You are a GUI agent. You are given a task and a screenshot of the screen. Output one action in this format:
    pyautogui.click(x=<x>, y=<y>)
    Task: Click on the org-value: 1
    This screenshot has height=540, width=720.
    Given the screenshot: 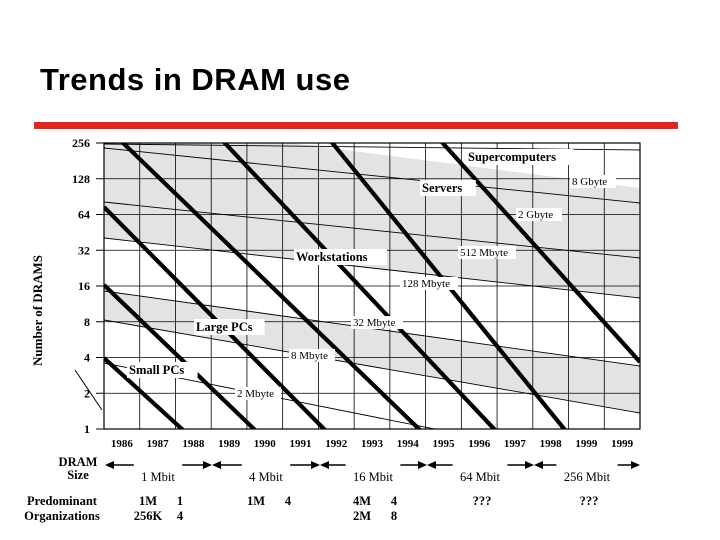 What is the action you would take?
    pyautogui.click(x=180, y=501)
    